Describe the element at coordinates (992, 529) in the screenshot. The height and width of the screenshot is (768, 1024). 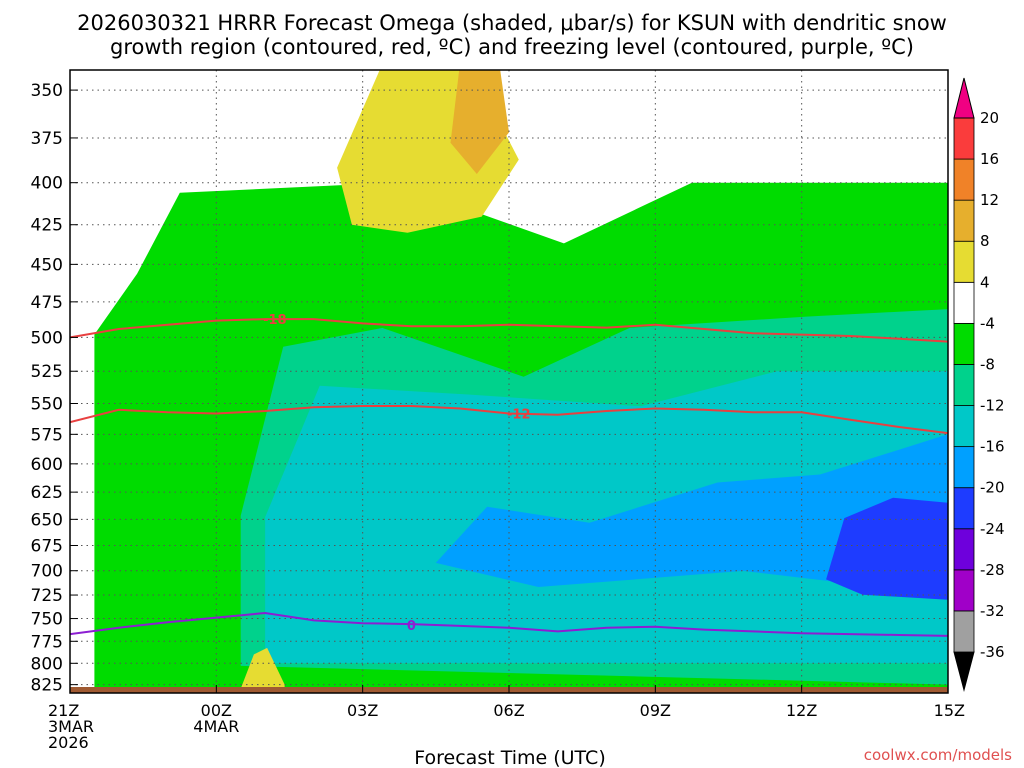
I see `colorbar-label: -24` at that location.